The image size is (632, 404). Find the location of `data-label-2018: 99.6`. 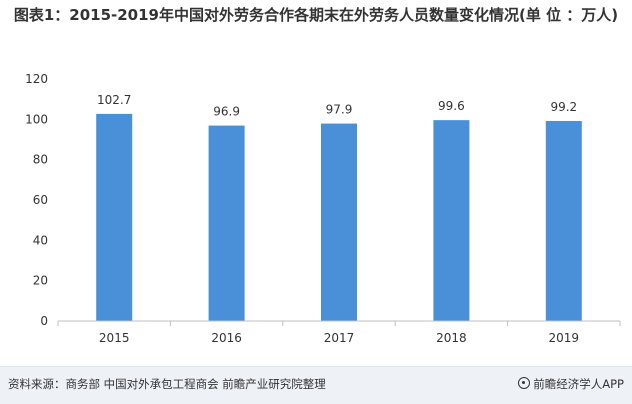

data-label-2018: 99.6 is located at coordinates (451, 106).